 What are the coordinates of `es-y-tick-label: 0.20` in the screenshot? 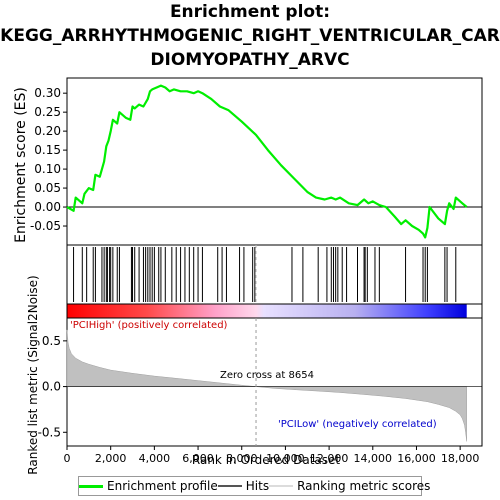 It's located at (47, 131).